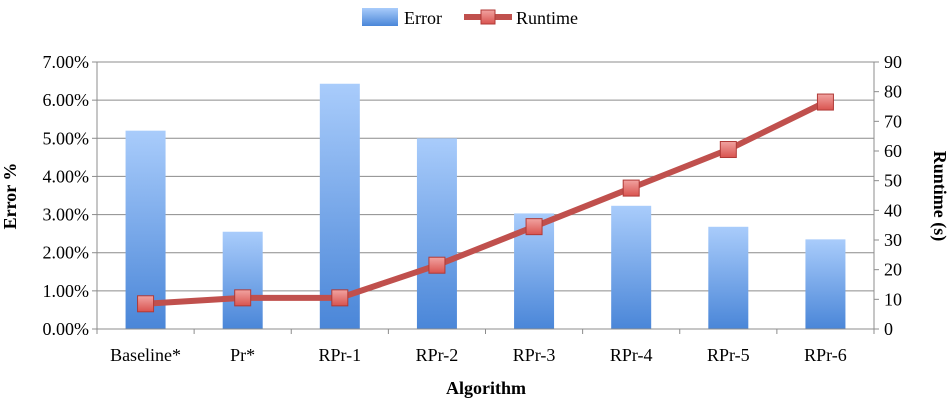  Describe the element at coordinates (242, 355) in the screenshot. I see `x-tick-label: Pr*` at that location.